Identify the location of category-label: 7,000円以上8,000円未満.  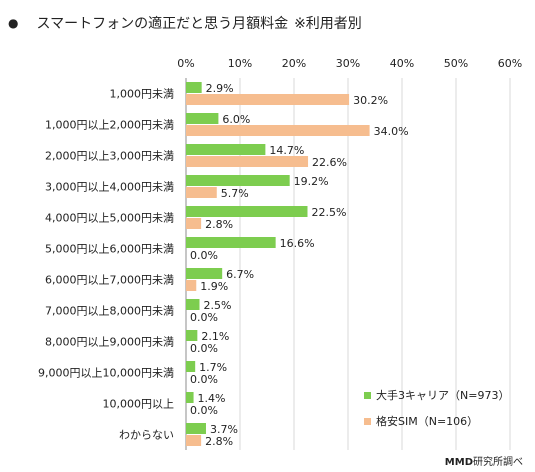
(109, 311).